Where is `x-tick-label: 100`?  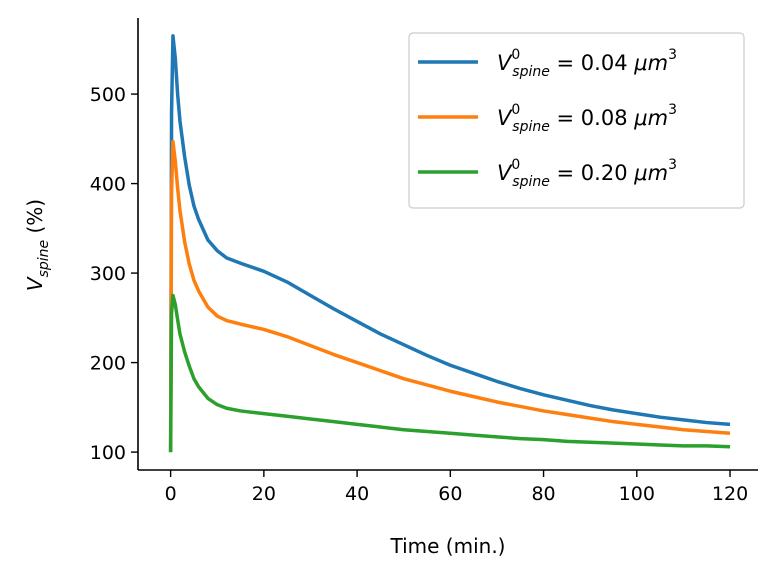
x-tick-label: 100 is located at coordinates (637, 494).